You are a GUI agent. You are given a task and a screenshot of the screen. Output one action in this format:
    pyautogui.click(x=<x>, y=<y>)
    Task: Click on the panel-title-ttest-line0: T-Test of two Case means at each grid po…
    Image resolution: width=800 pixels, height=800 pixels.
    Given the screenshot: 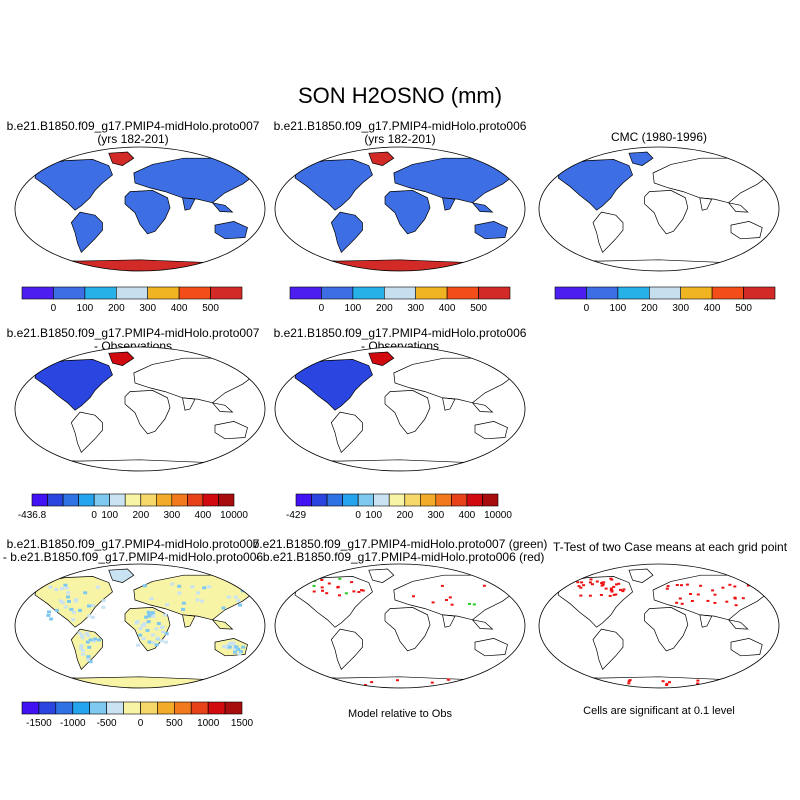 What is the action you would take?
    pyautogui.click(x=670, y=547)
    